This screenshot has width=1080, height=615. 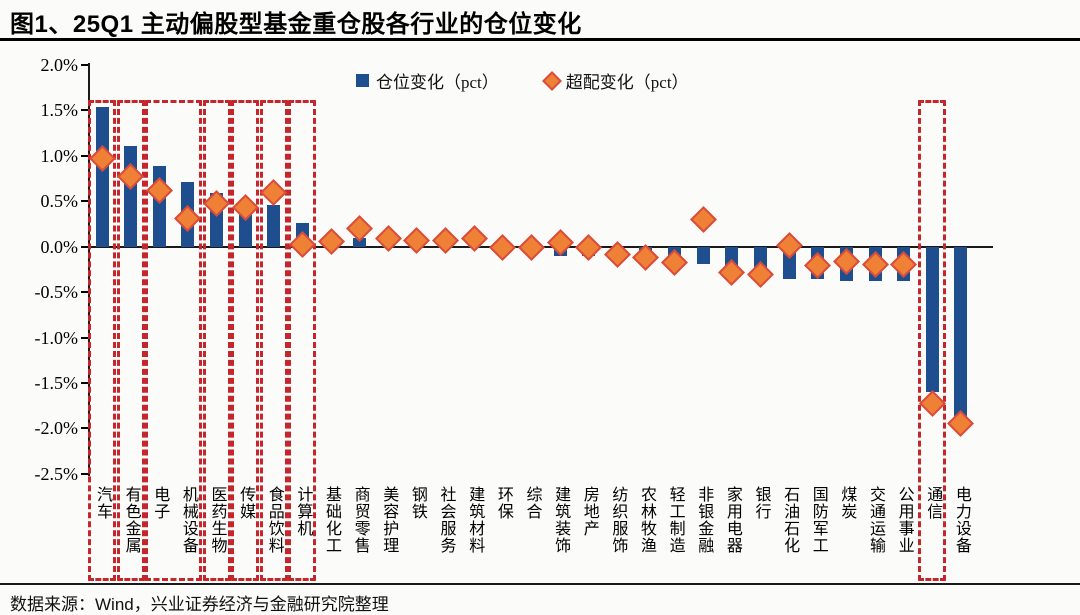 What do you see at coordinates (188, 520) in the screenshot?
I see `x-tick-label: 机械设备` at bounding box center [188, 520].